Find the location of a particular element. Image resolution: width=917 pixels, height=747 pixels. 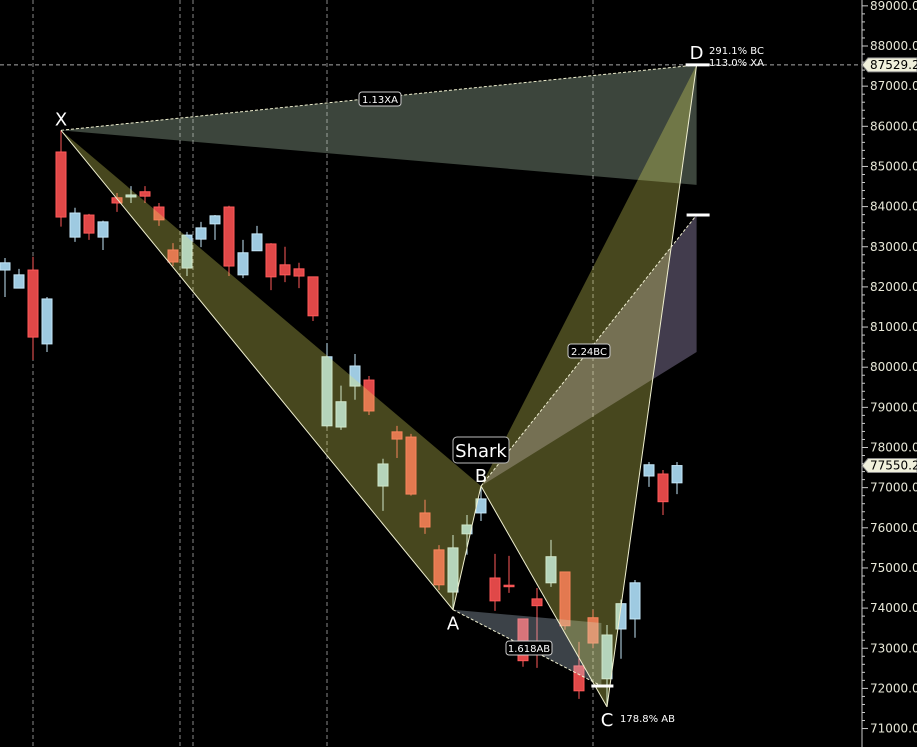

svg-text: 1.13XA is located at coordinates (380, 100).